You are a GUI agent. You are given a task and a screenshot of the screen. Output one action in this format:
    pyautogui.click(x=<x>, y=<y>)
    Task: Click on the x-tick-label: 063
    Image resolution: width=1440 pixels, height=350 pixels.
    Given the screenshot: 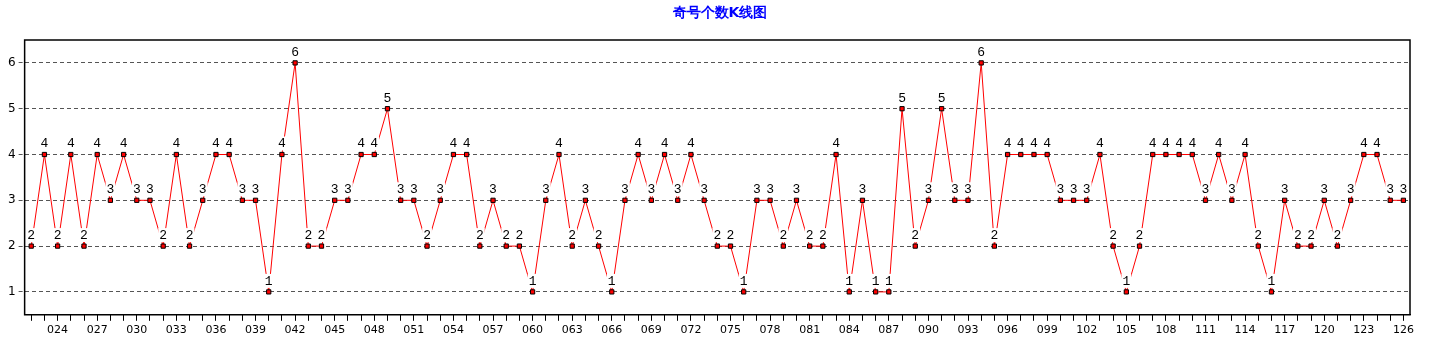 What is the action you would take?
    pyautogui.click(x=572, y=330)
    